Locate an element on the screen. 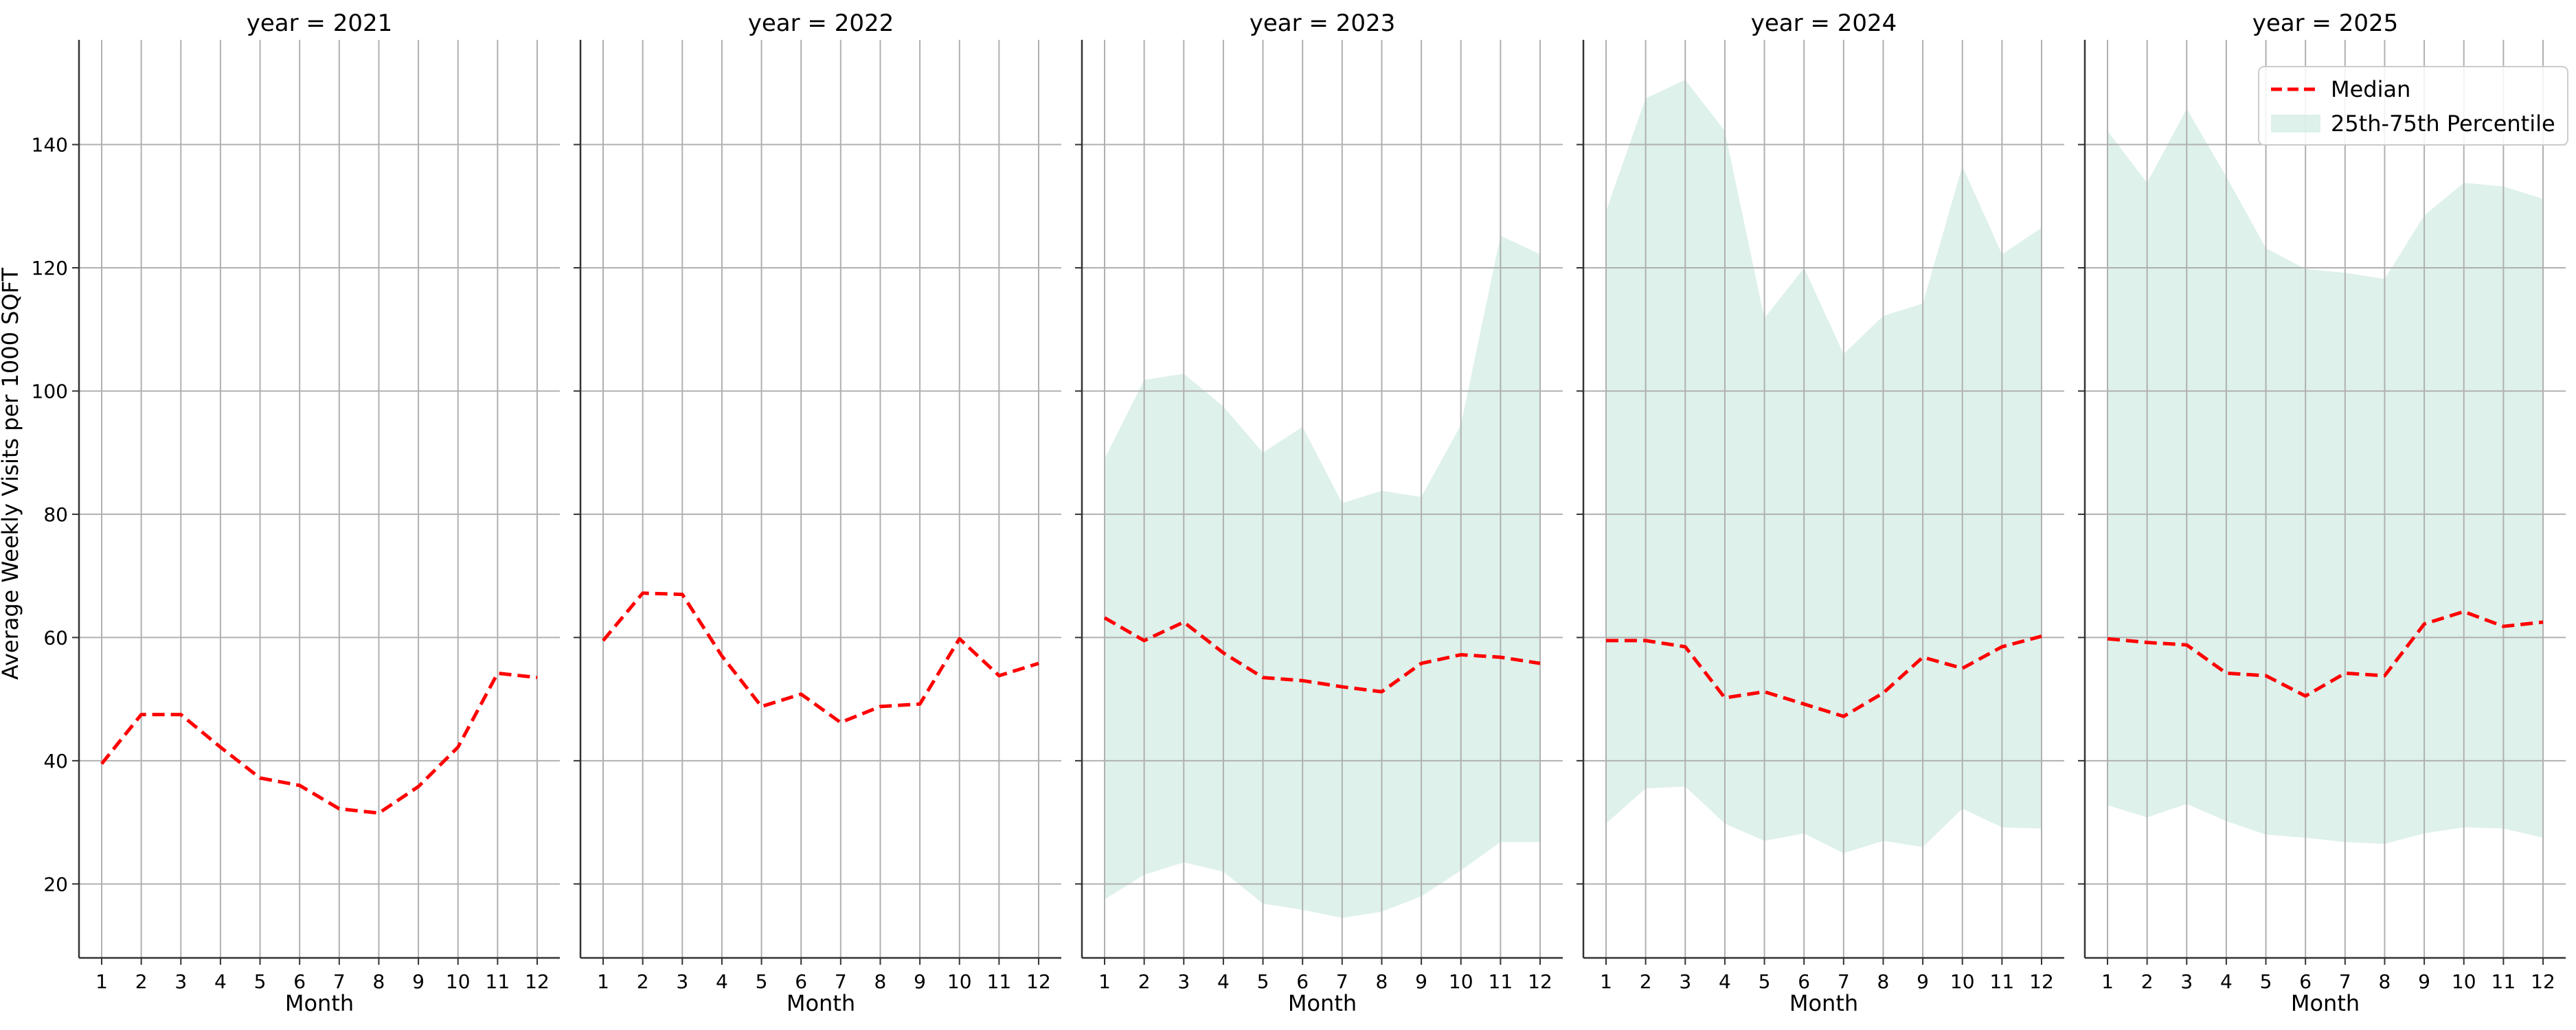 This screenshot has width=2576, height=1030. legend-label-band: 25th-75th Percentile is located at coordinates (2443, 124).